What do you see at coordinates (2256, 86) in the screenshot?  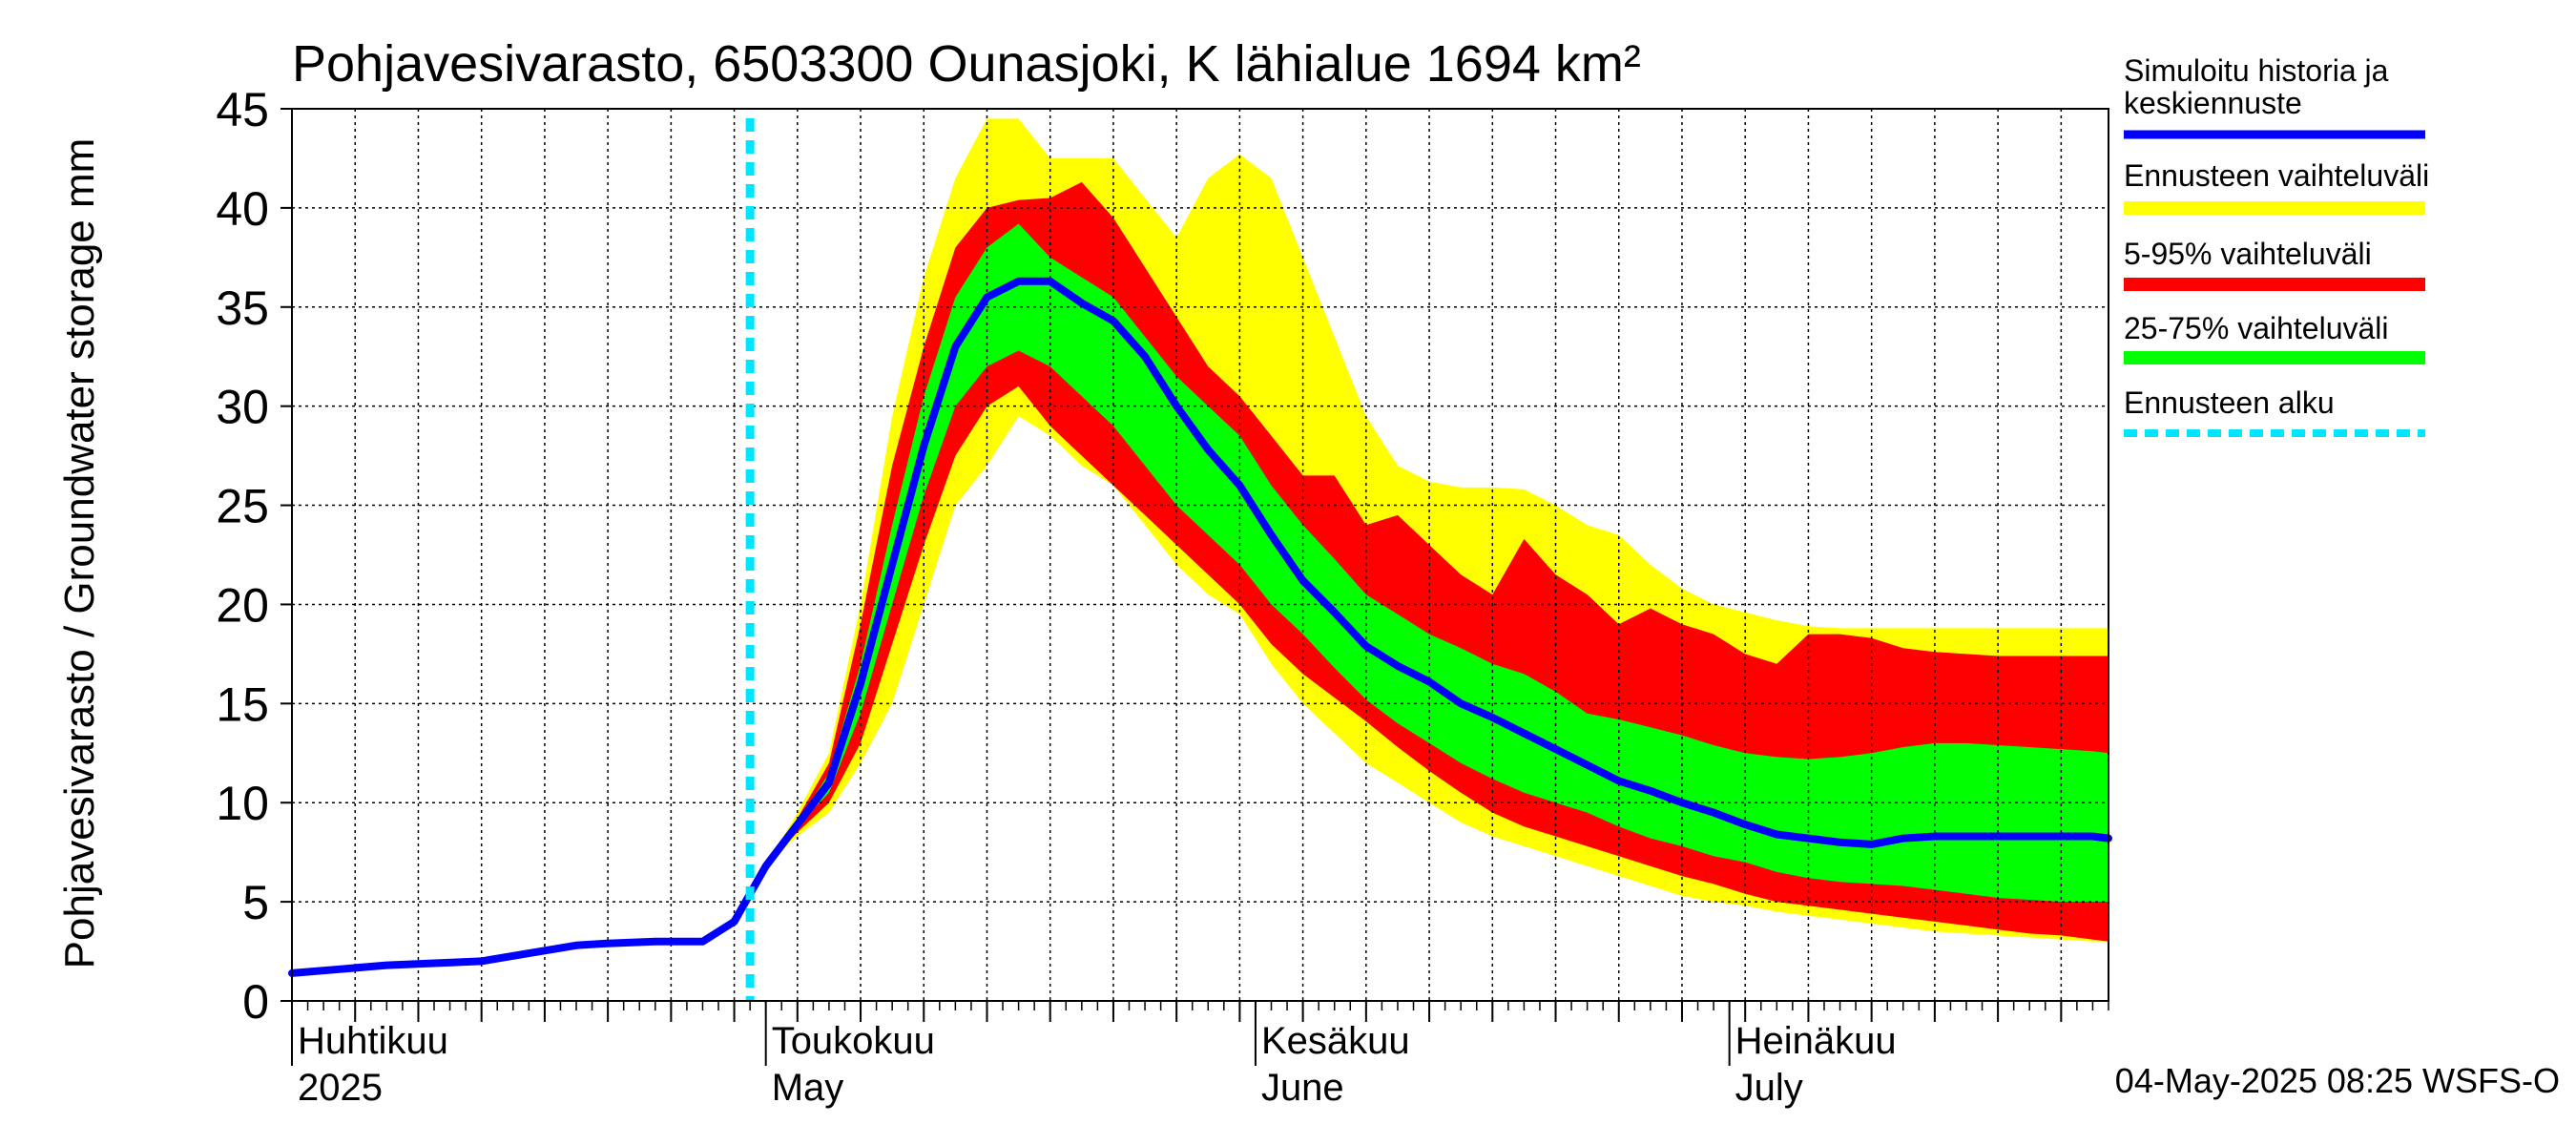 I see `legend-label-median: Simuloitu historia ja keskiennuste` at bounding box center [2256, 86].